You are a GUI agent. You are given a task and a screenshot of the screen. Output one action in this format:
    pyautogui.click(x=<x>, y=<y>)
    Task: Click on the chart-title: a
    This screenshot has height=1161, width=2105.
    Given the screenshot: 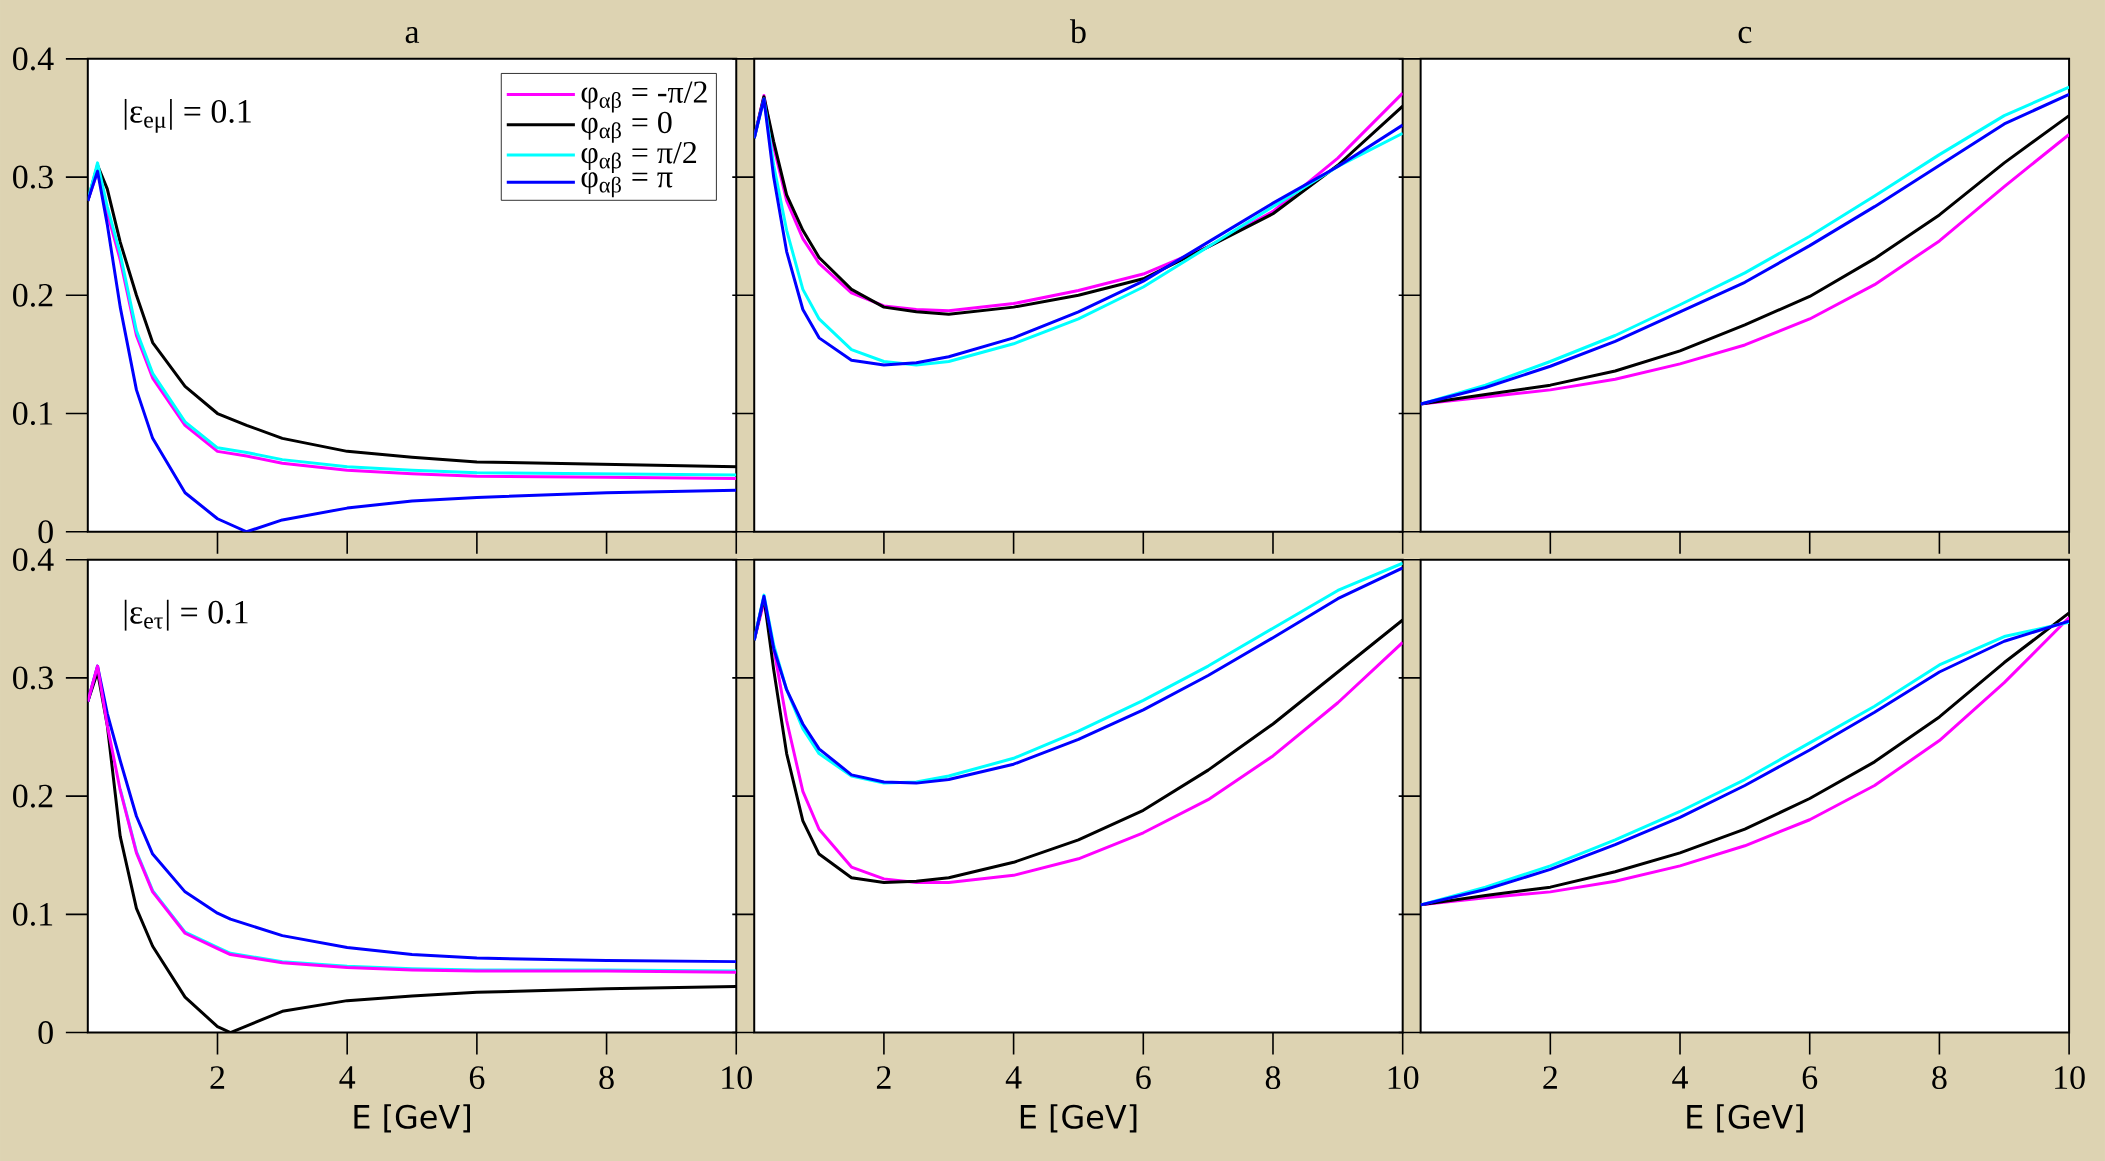 What is the action you would take?
    pyautogui.click(x=412, y=35)
    